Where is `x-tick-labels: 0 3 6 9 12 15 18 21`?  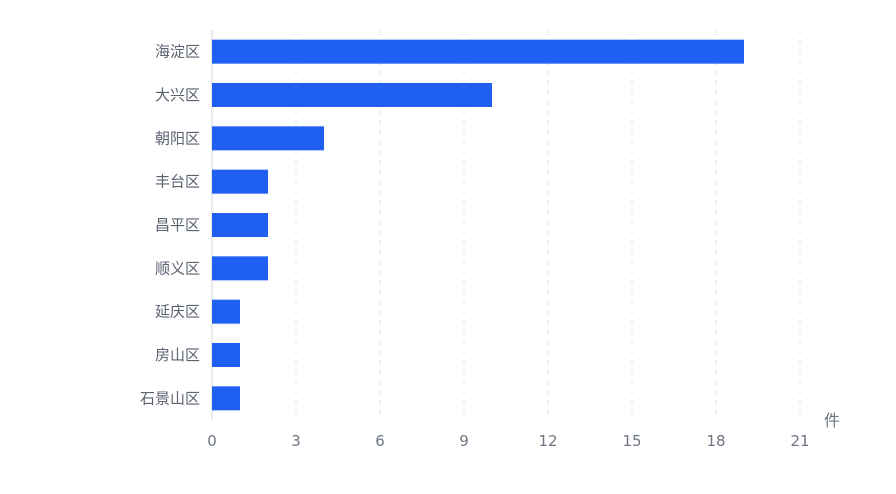
x-tick-labels: 0 3 6 9 12 15 18 21 is located at coordinates (508, 441).